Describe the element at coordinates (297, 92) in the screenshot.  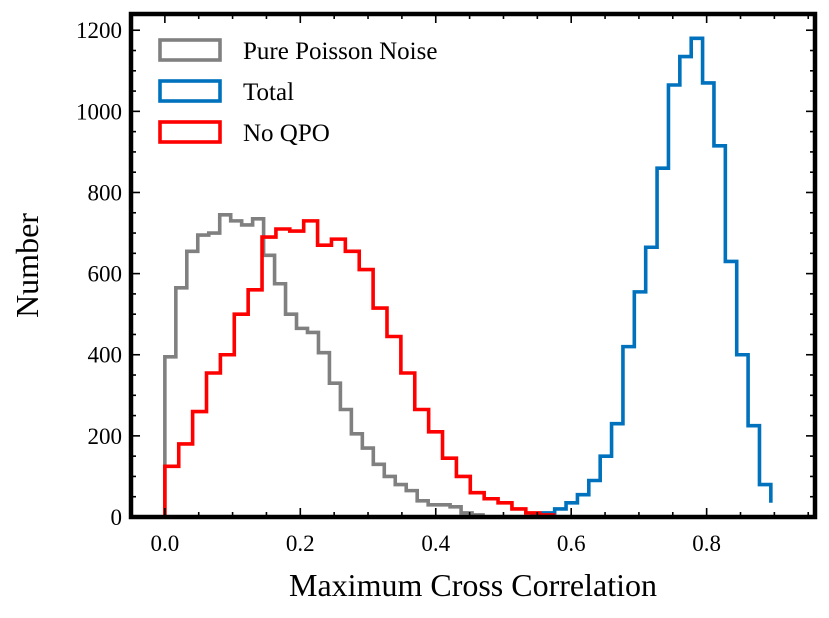
I see `legend: Pure Poisson Noise Total No QPO` at that location.